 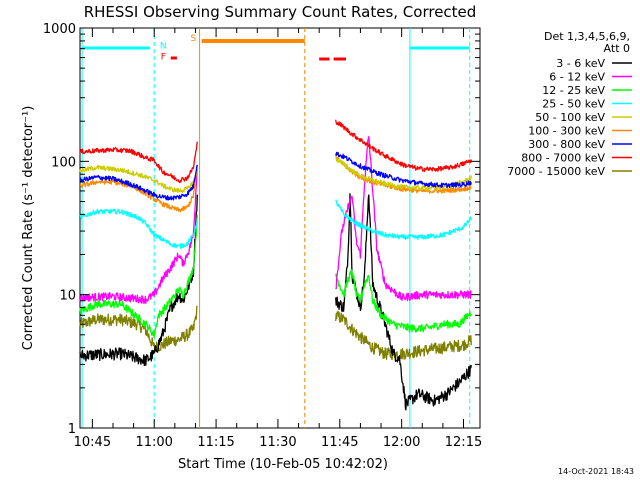 I want to click on x-tick-label: 10:45, so click(x=92, y=442).